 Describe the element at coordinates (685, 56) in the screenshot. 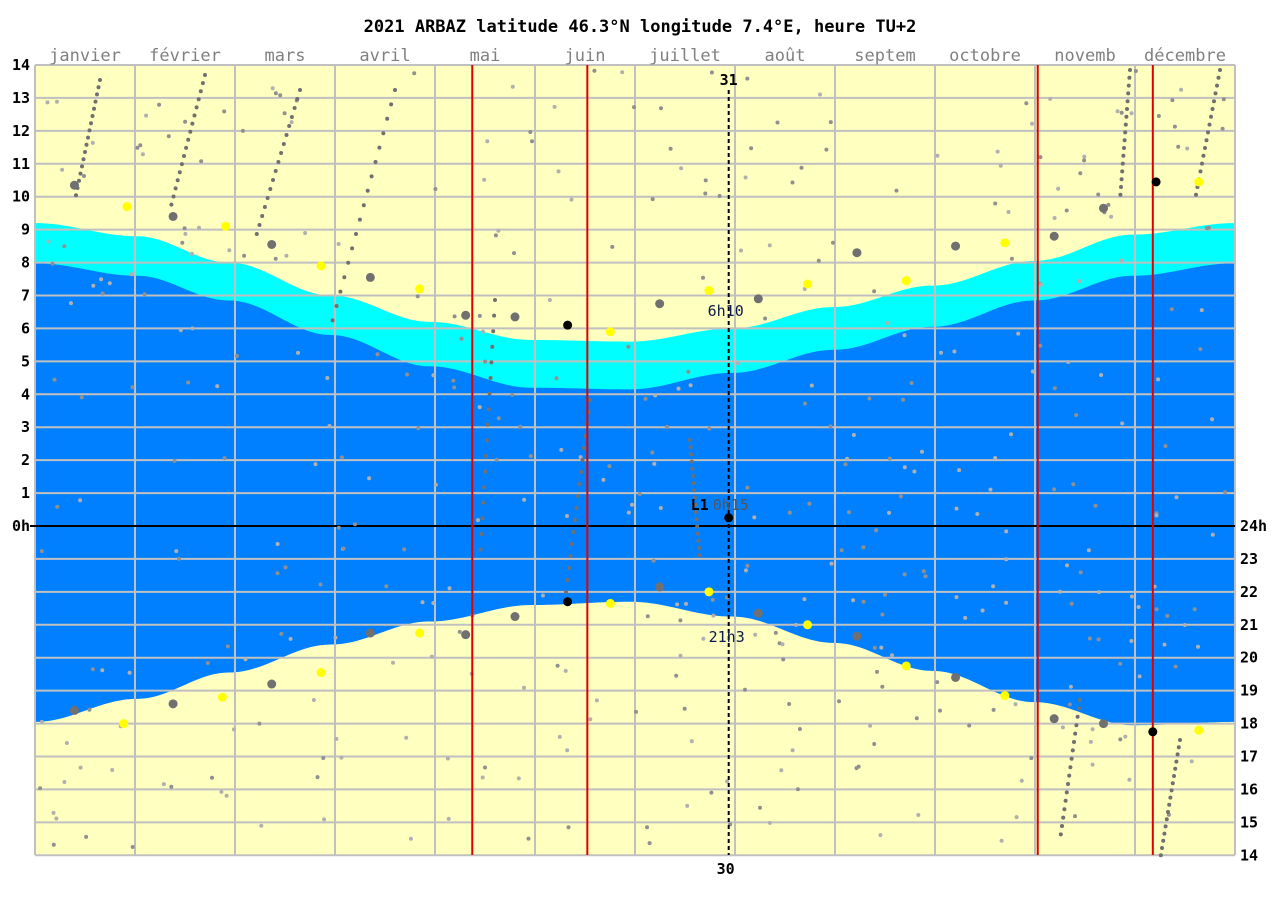

I see `month-label: juillet` at that location.